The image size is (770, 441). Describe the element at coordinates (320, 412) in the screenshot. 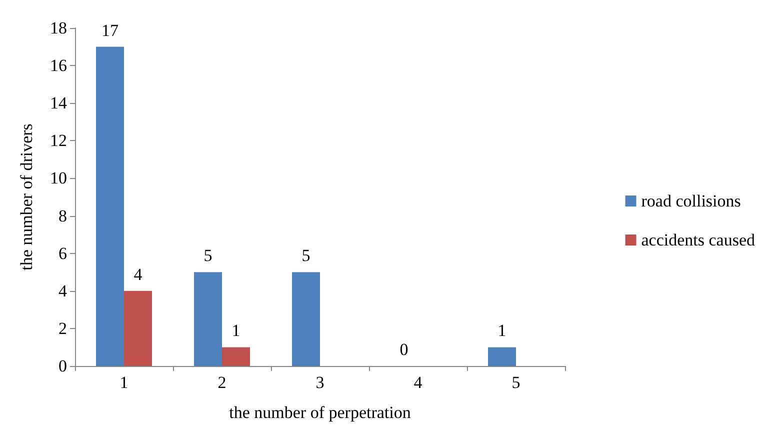

I see `x-axis-title: the number of perpetration` at that location.